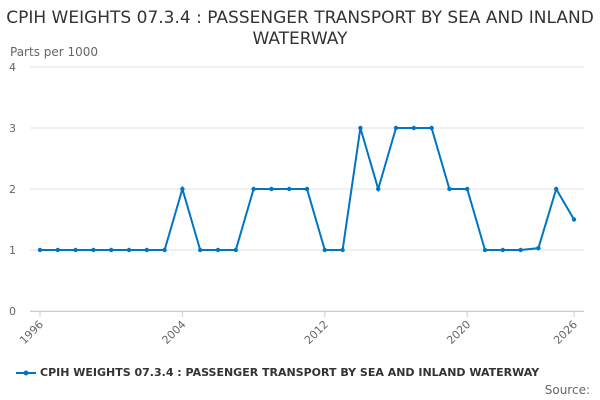 The width and height of the screenshot is (600, 400). Describe the element at coordinates (12, 250) in the screenshot. I see `y-tick-label: 1` at that location.